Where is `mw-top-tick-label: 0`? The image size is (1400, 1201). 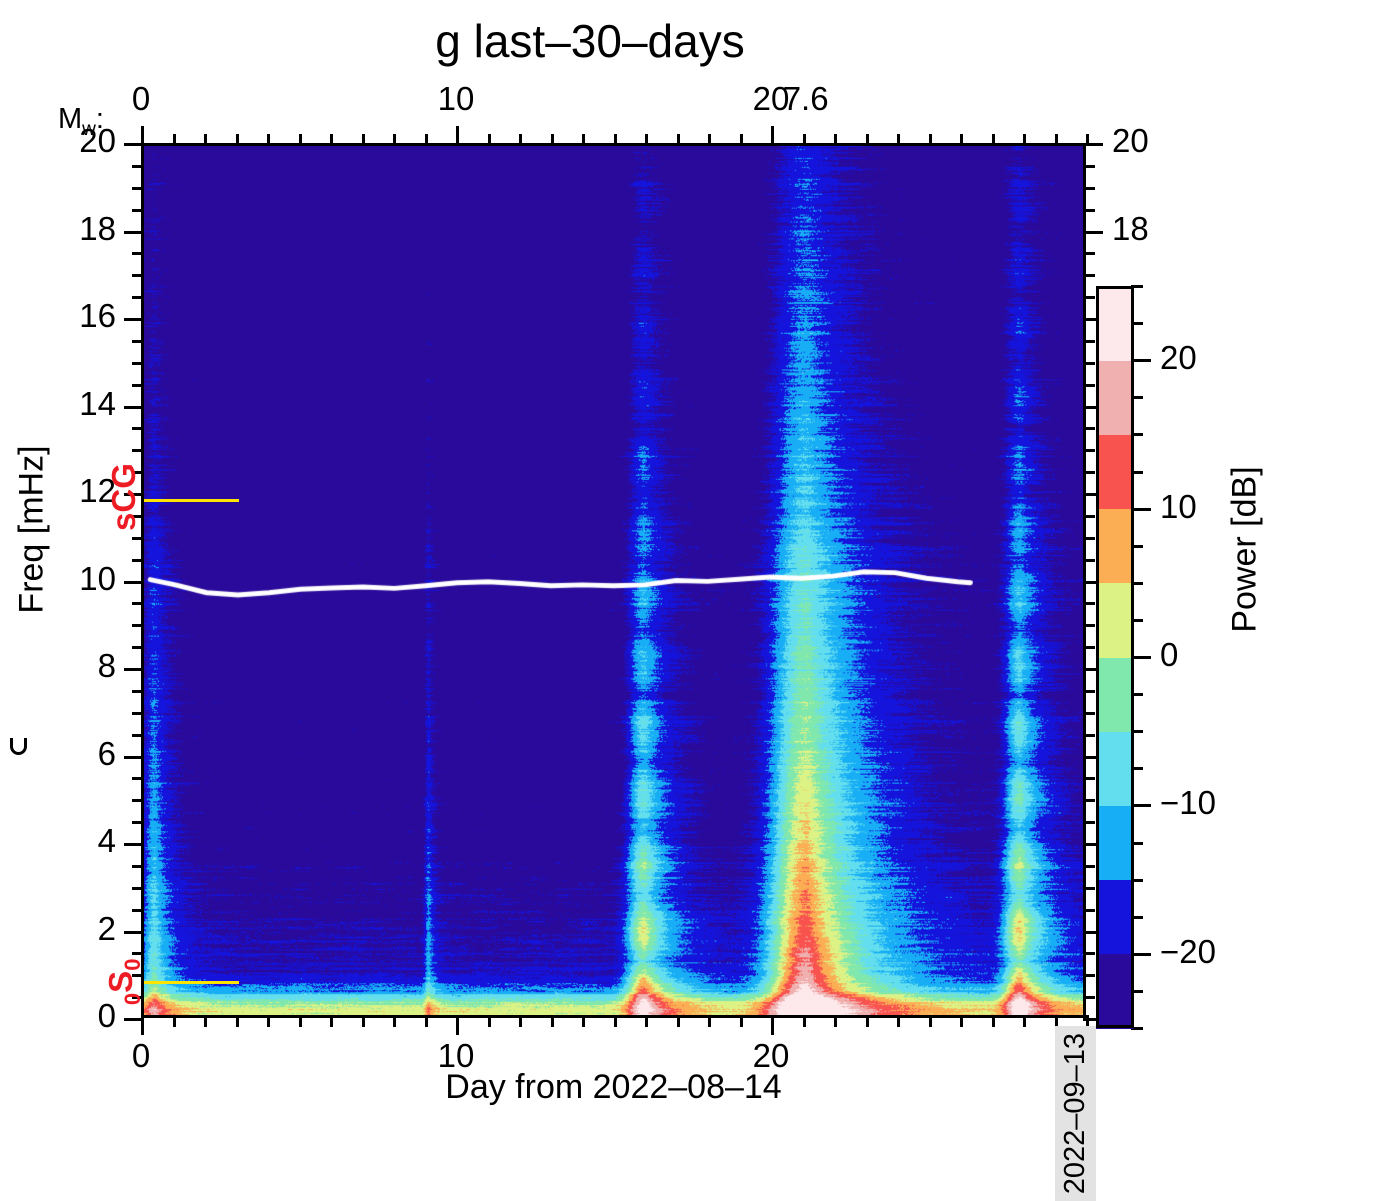
mw-top-tick-label: 0 is located at coordinates (141, 98).